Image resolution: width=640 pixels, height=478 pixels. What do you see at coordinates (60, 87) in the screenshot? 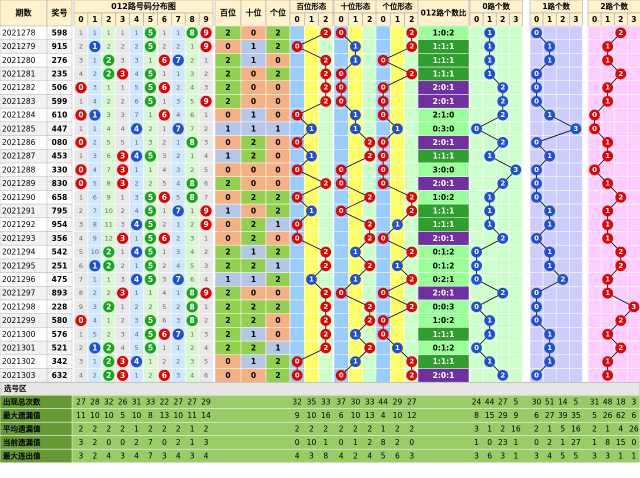
I see `prize-text: 506` at bounding box center [60, 87].